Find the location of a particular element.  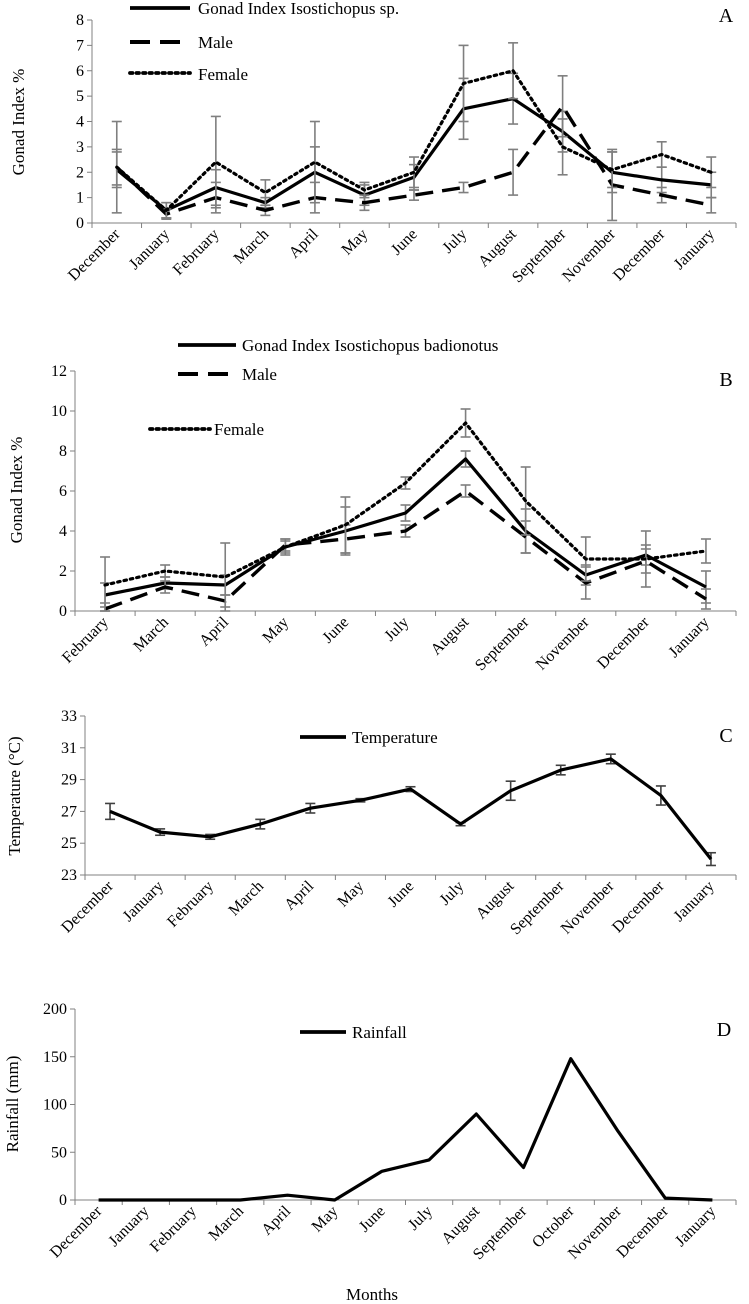

legend-label: Temperature is located at coordinates (395, 737).